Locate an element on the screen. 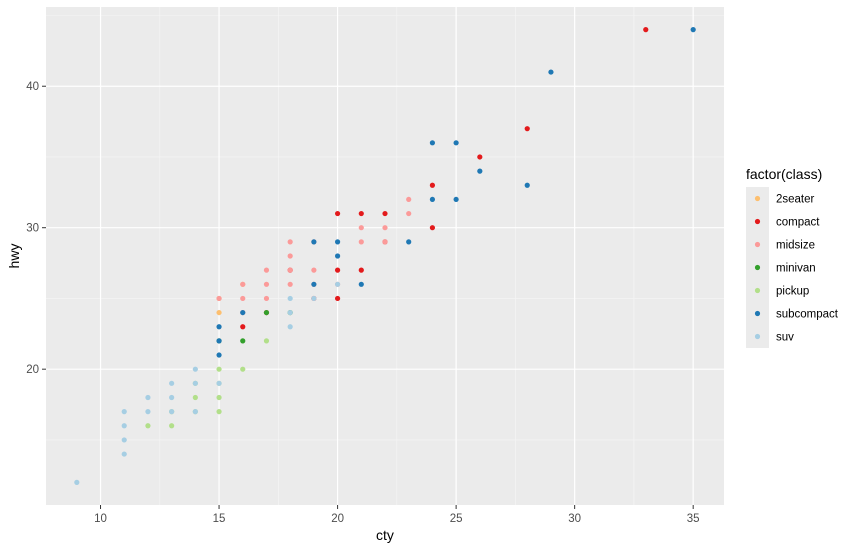 The width and height of the screenshot is (859, 555). legend-marker-suv is located at coordinates (757, 336).